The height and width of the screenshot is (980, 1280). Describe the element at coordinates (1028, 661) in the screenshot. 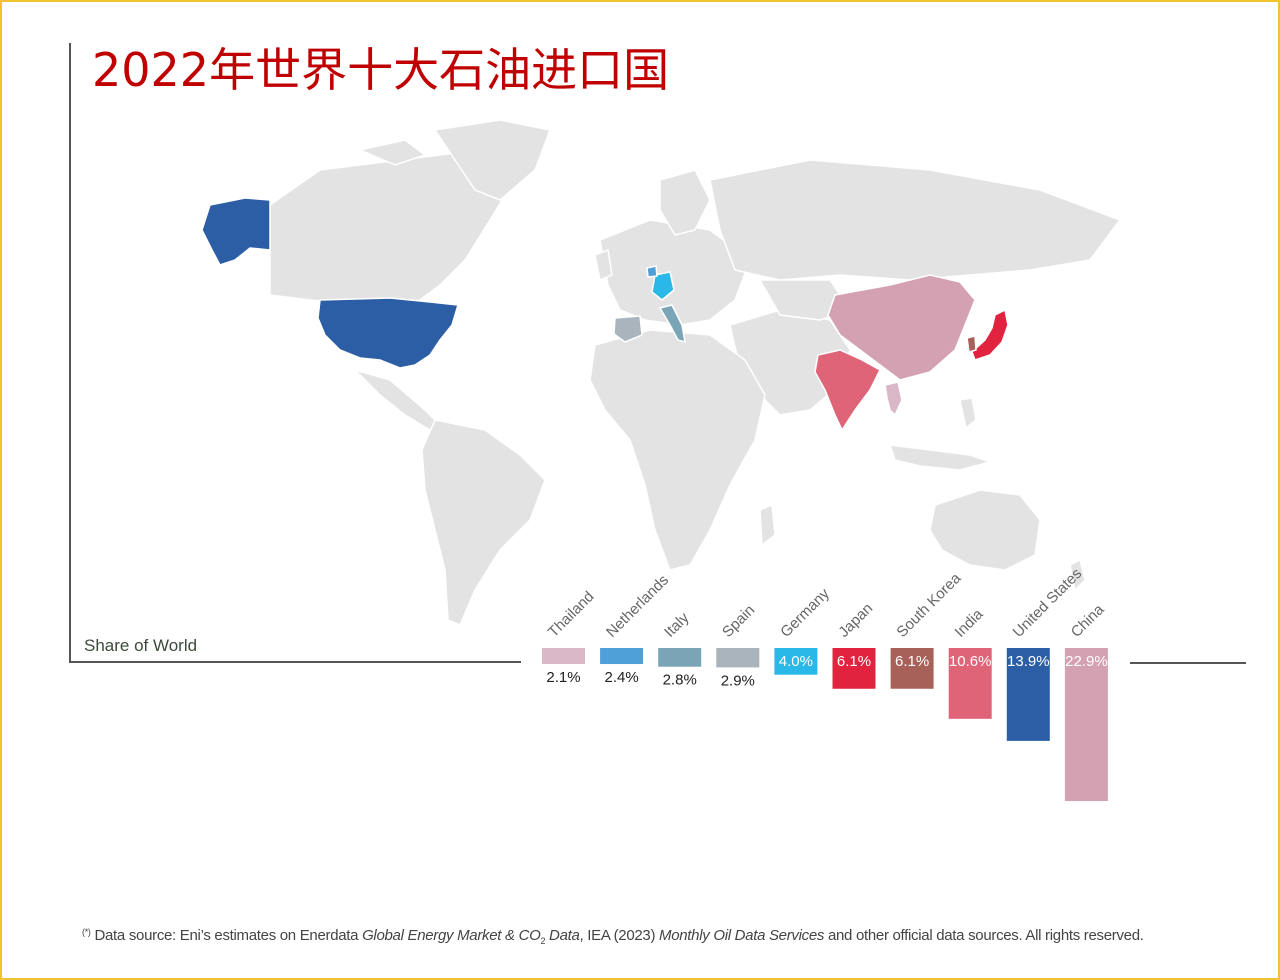

I see `value-label-united-states: 13.9%` at that location.